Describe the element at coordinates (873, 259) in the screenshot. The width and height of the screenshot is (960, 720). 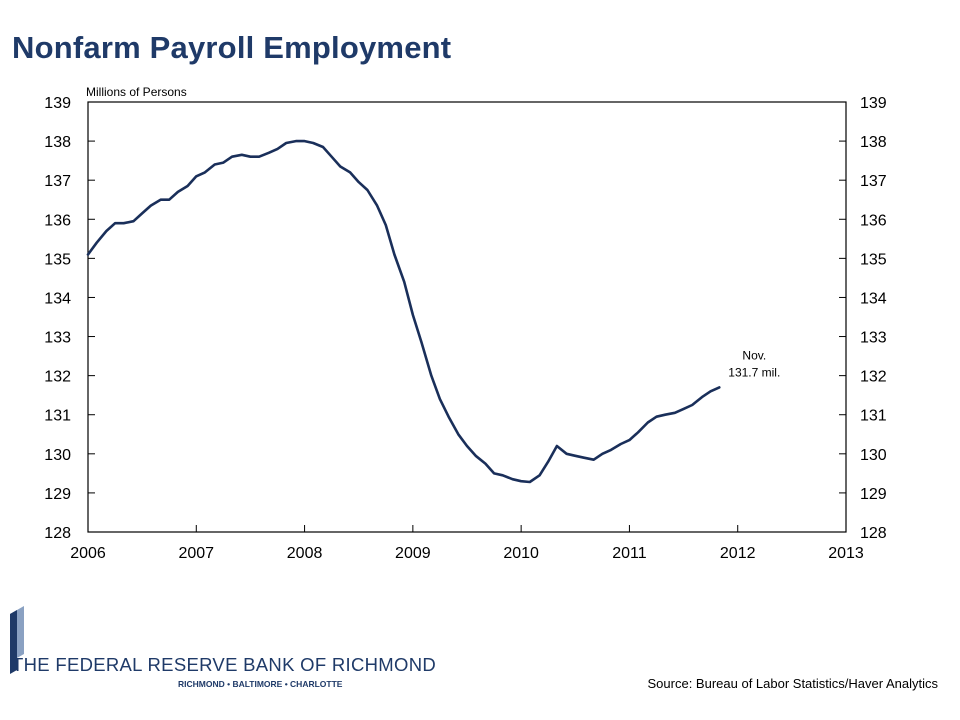
I see `y-tick-label-right: 135` at that location.